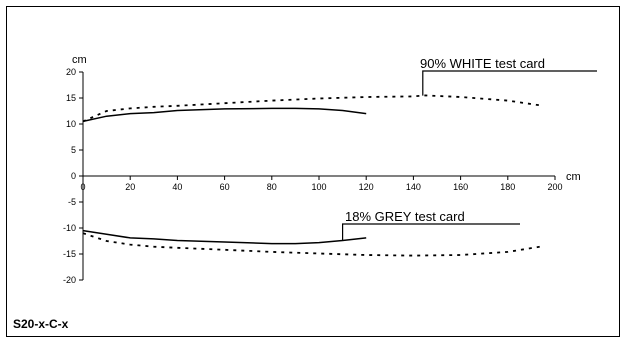  I want to click on x-tick-label: 200, so click(554, 187).